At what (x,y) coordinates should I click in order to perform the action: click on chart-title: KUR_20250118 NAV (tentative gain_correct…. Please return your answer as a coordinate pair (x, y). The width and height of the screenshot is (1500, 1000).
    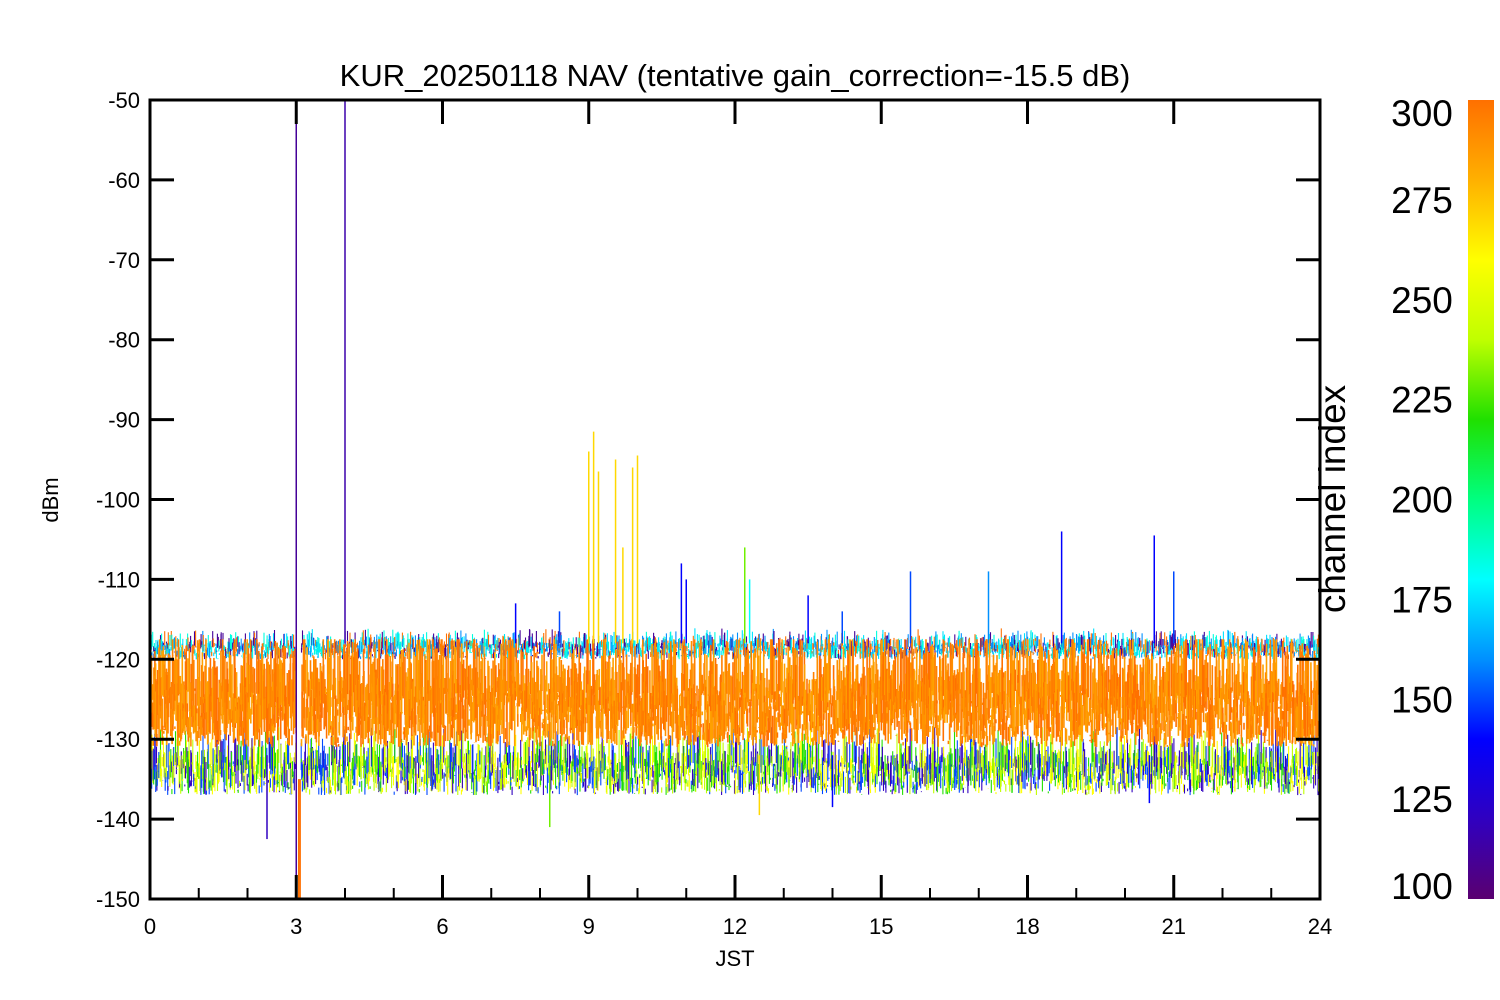
    Looking at the image, I should click on (735, 75).